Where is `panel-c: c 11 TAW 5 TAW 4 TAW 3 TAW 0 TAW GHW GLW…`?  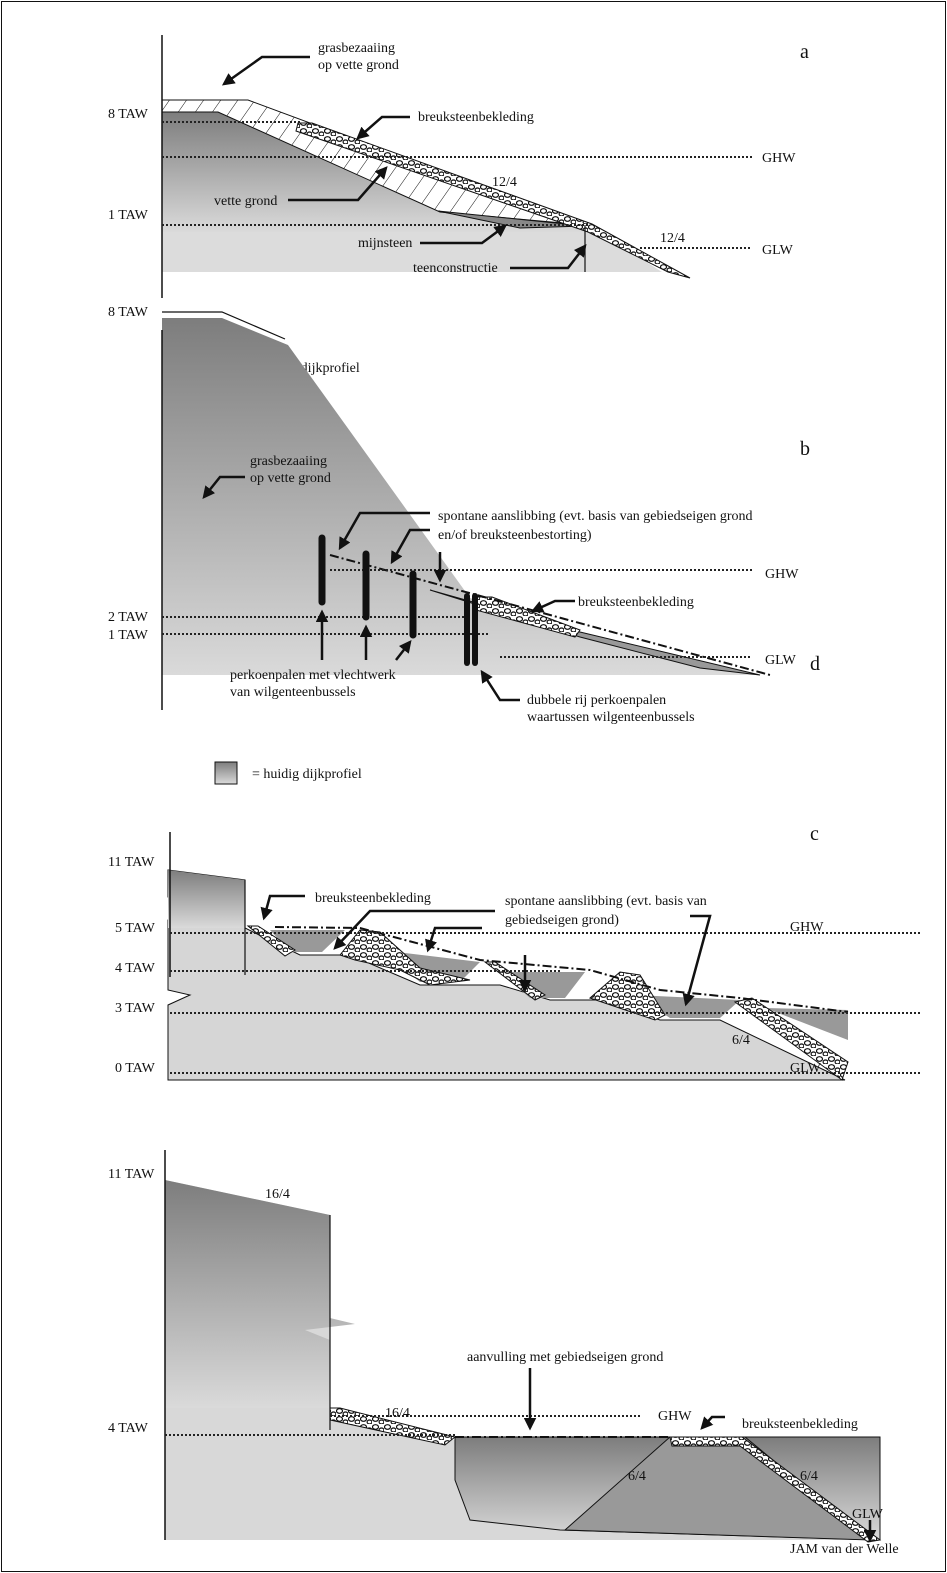
panel-c: c 11 TAW 5 TAW 4 TAW 3 TAW 0 TAW GHW GLW… is located at coordinates (514, 952).